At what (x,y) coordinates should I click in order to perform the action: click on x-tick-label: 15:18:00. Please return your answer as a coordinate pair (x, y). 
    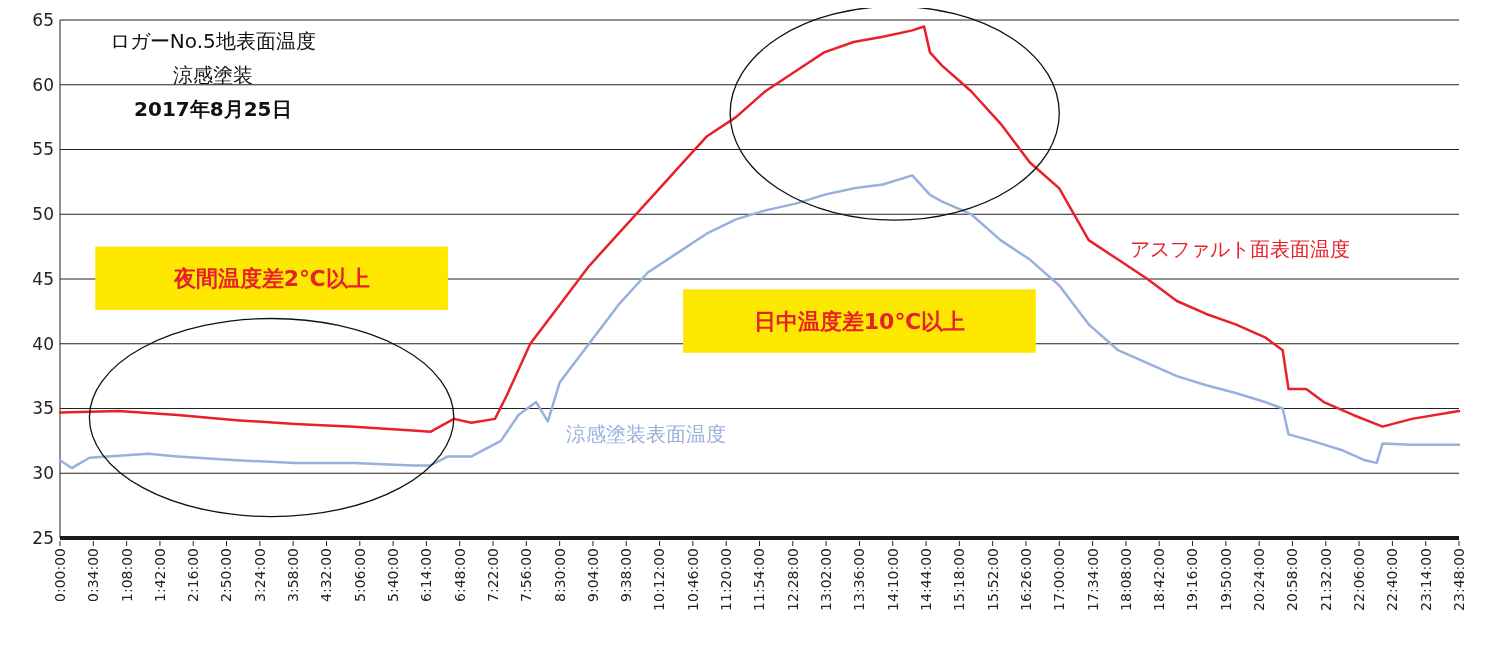
    Looking at the image, I should click on (959, 579).